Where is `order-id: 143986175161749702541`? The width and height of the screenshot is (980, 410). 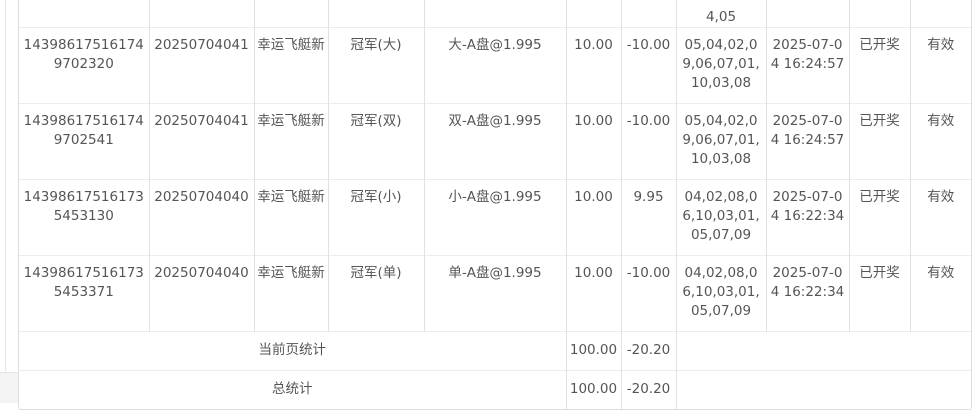
order-id: 143986175161749702541 is located at coordinates (84, 141).